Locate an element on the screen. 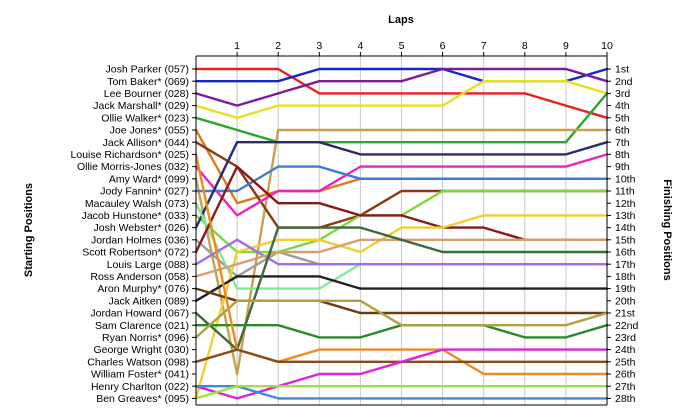 This screenshot has width=700, height=420. finishing-position-label: 5th is located at coordinates (622, 118).